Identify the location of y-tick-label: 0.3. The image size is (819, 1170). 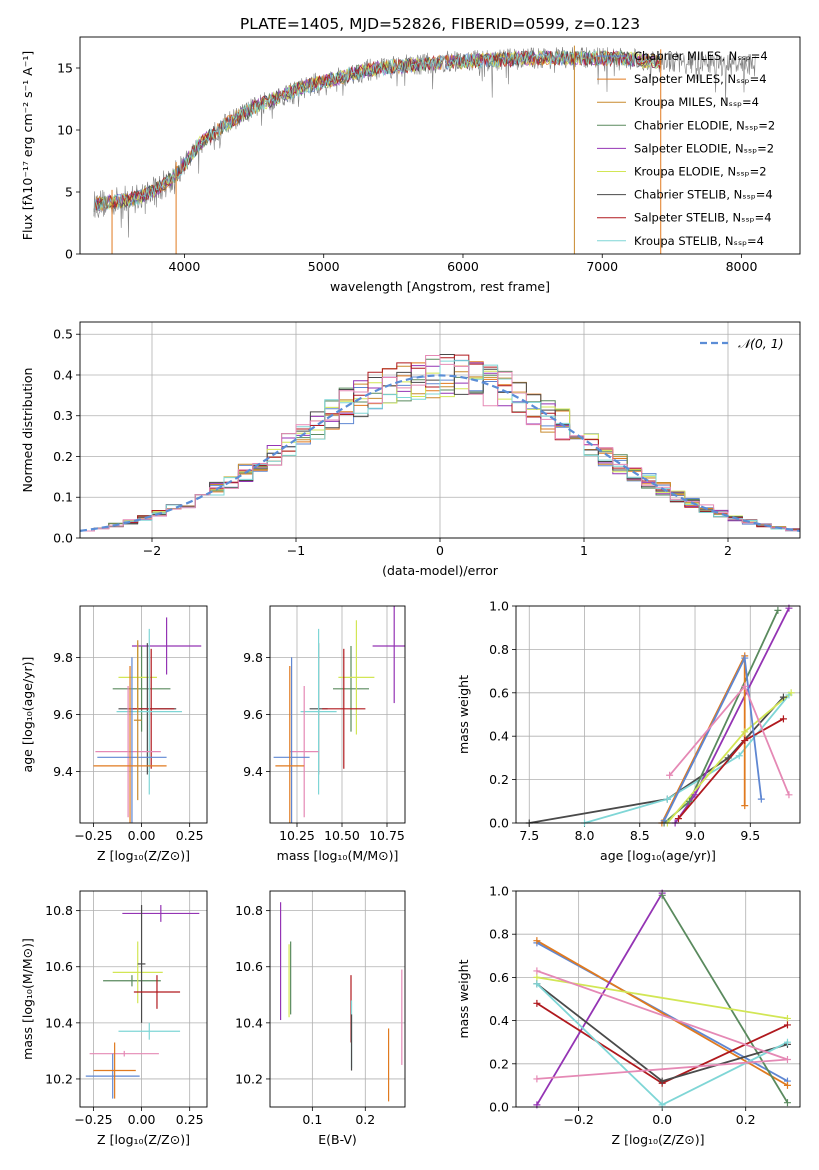
(63, 415).